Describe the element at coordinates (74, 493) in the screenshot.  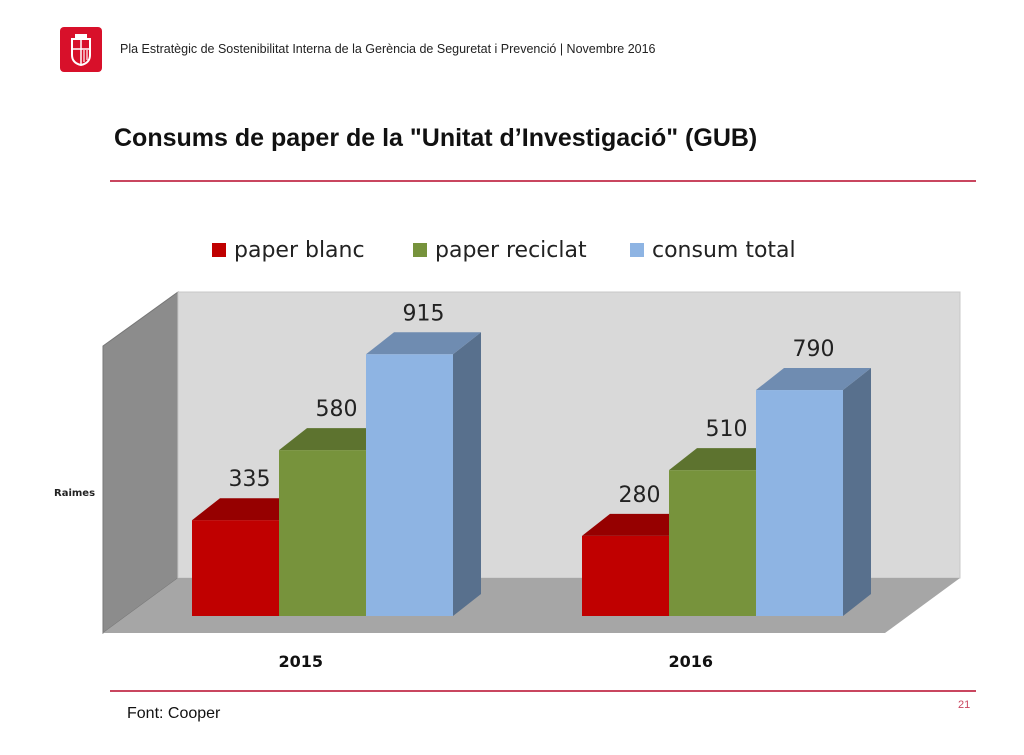
I see `y-axis-label: Raimes` at that location.